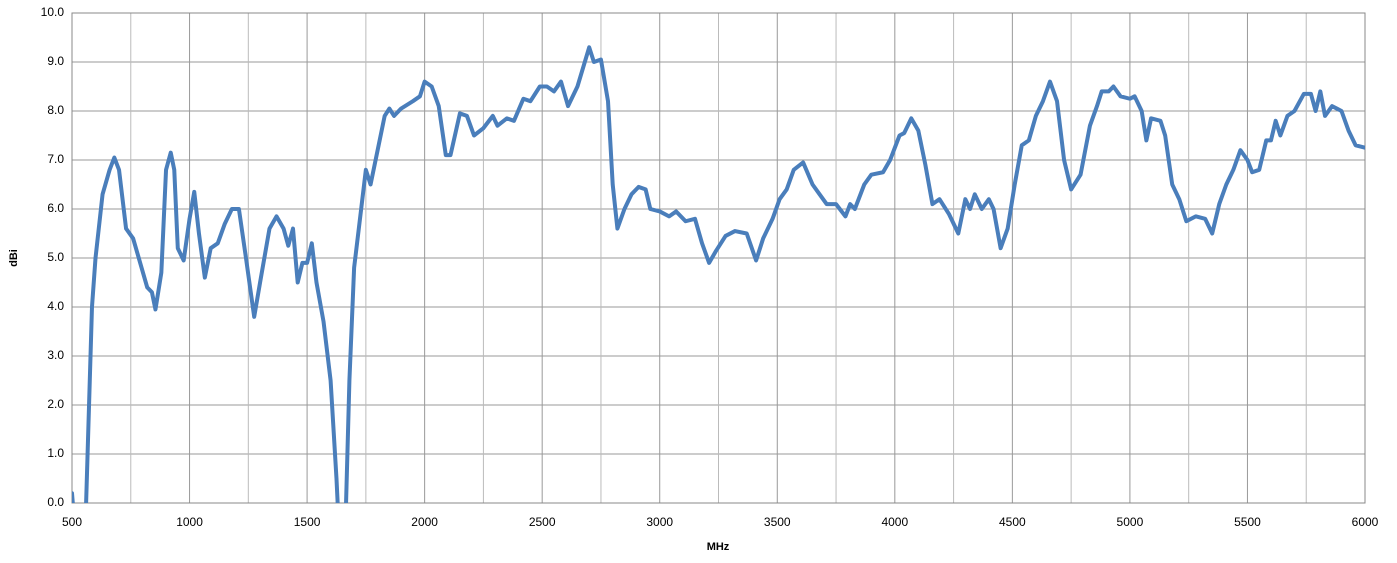 The image size is (1397, 563). What do you see at coordinates (14, 258) in the screenshot?
I see `y-axis-title: dBi` at bounding box center [14, 258].